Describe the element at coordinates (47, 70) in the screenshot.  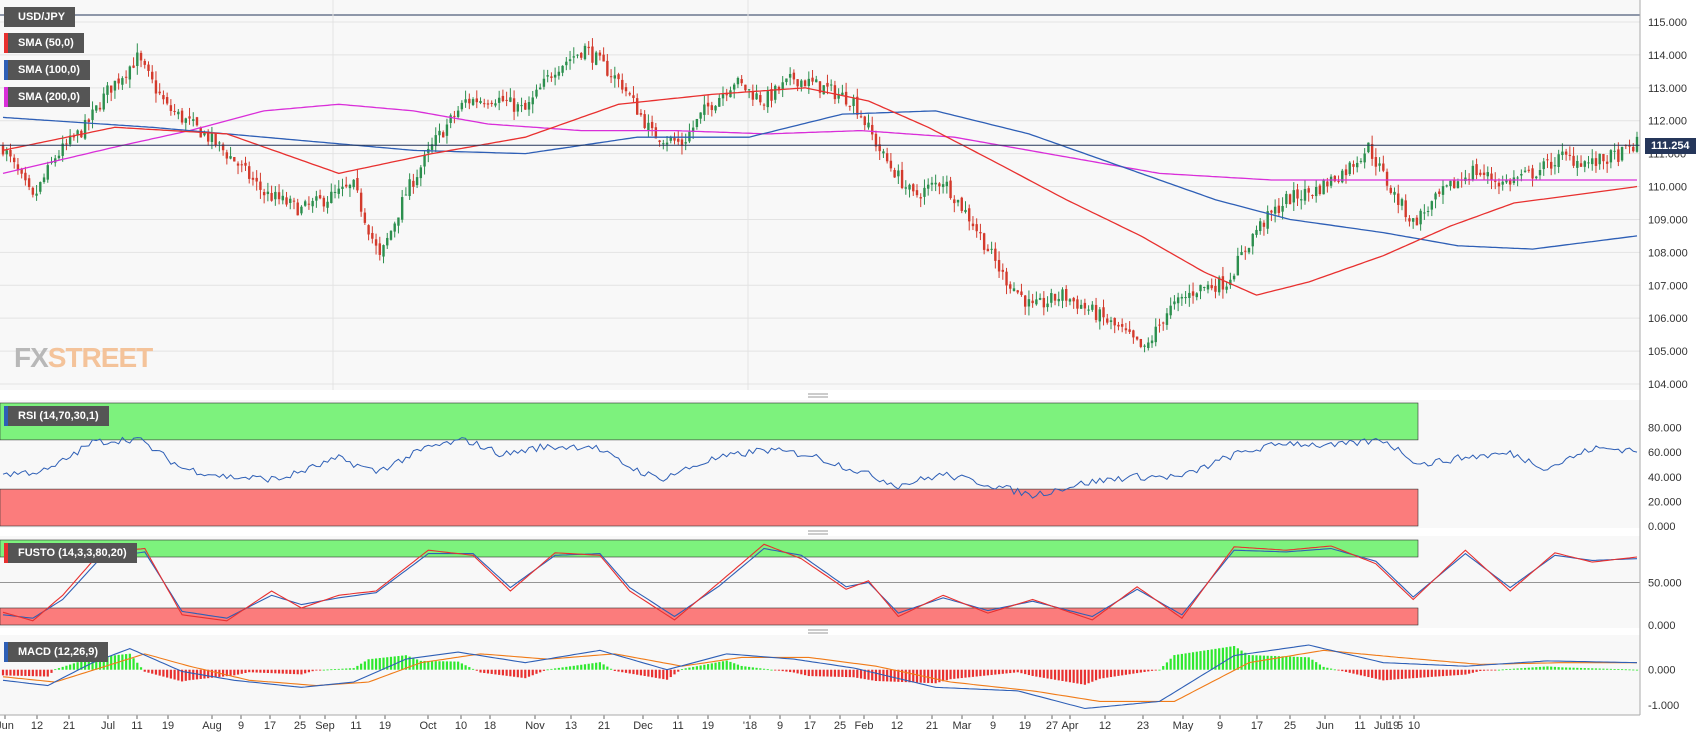
I see `sma100-label: SMA (100,0)` at that location.